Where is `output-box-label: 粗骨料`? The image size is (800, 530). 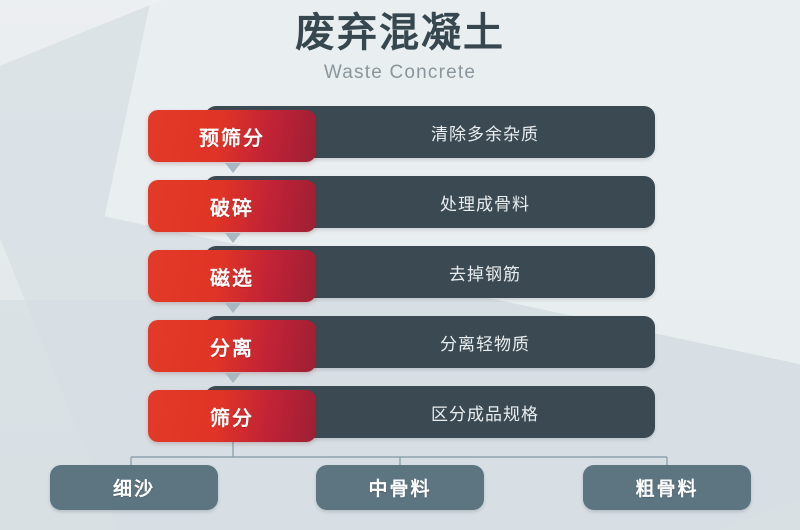 output-box-label: 粗骨料 is located at coordinates (667, 489).